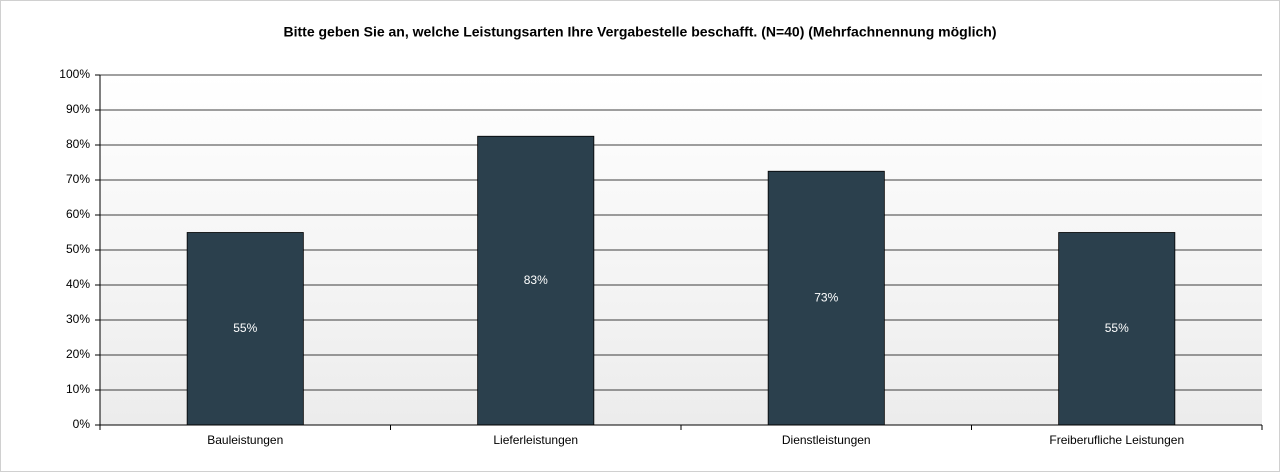 The height and width of the screenshot is (472, 1280). What do you see at coordinates (78, 284) in the screenshot?
I see `y-tick-label: 40%` at bounding box center [78, 284].